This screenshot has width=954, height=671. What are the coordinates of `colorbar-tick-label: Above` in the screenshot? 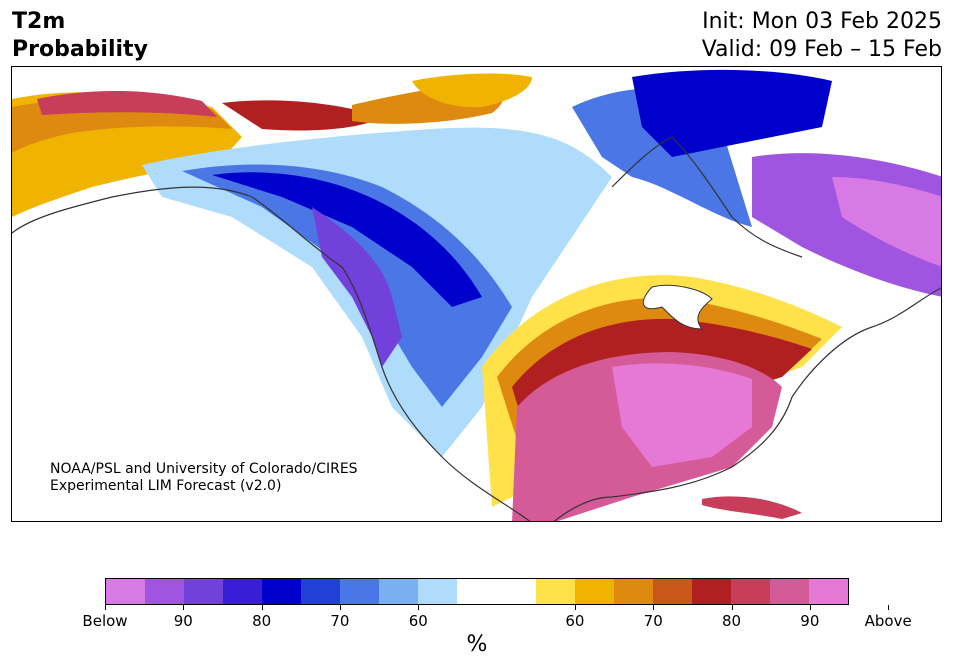 It's located at (888, 621).